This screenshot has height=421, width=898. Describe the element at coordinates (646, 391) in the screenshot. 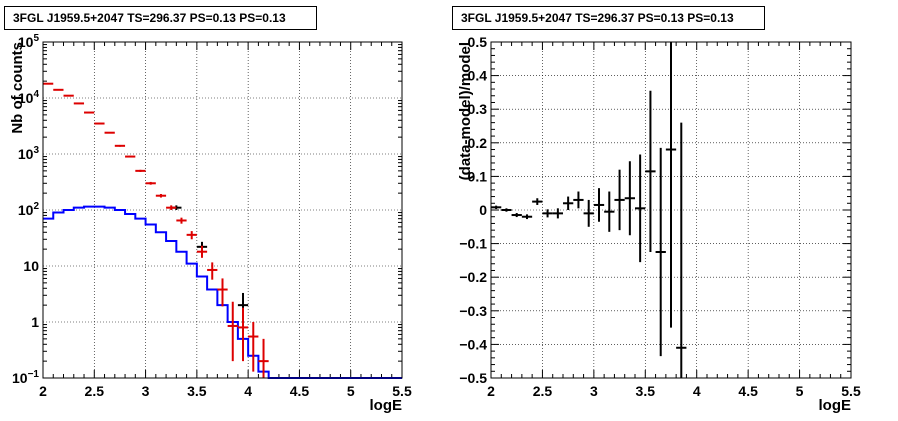

I see `right-x-tick-label: 3.5` at that location.